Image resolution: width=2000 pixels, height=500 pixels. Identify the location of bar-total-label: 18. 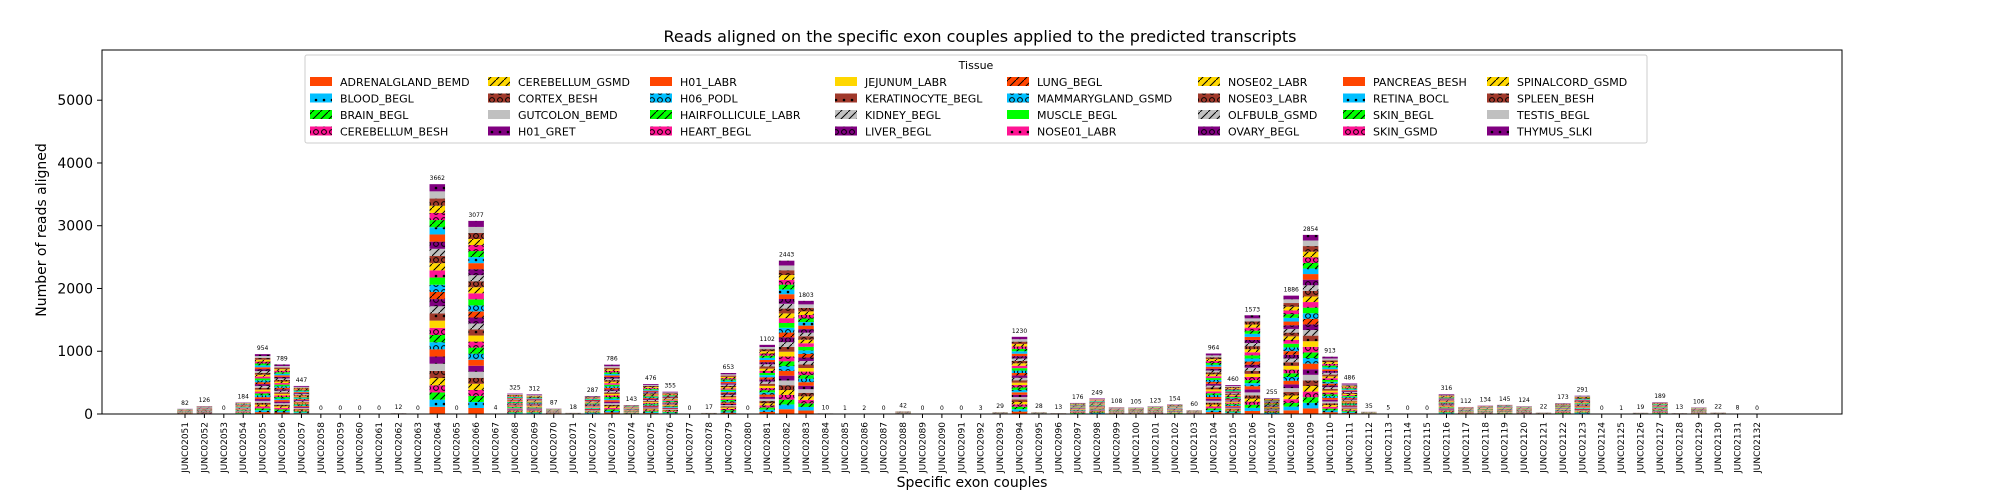
(573, 407).